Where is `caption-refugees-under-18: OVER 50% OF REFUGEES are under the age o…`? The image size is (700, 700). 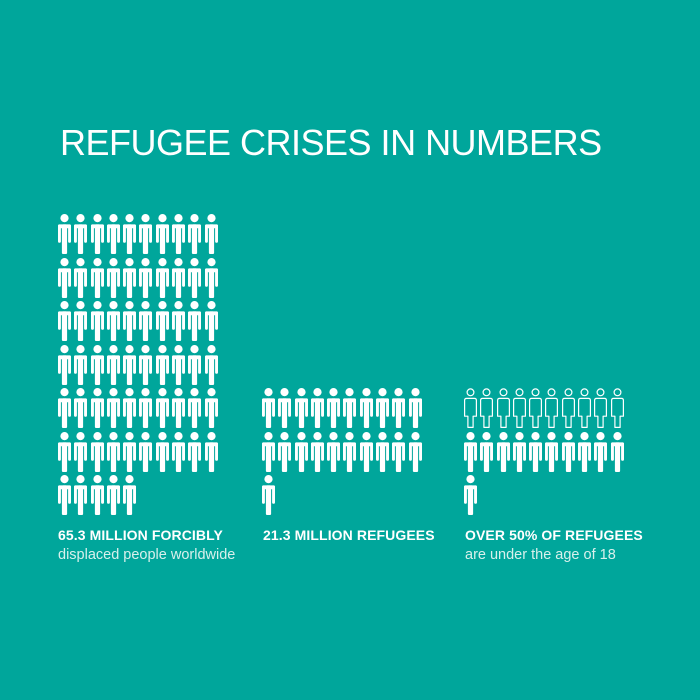 caption-refugees-under-18: OVER 50% OF REFUGEES are under the age o… is located at coordinates (570, 545).